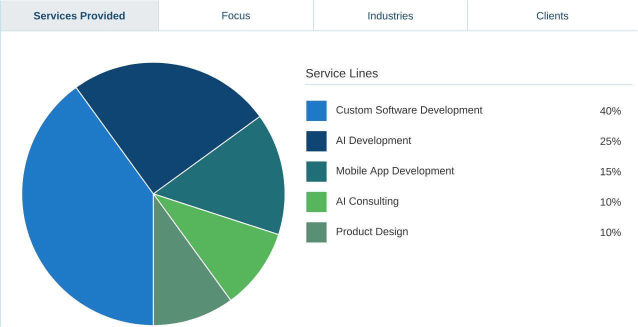 This screenshot has height=327, width=638. Describe the element at coordinates (374, 141) in the screenshot. I see `legend-label: AI Development` at that location.